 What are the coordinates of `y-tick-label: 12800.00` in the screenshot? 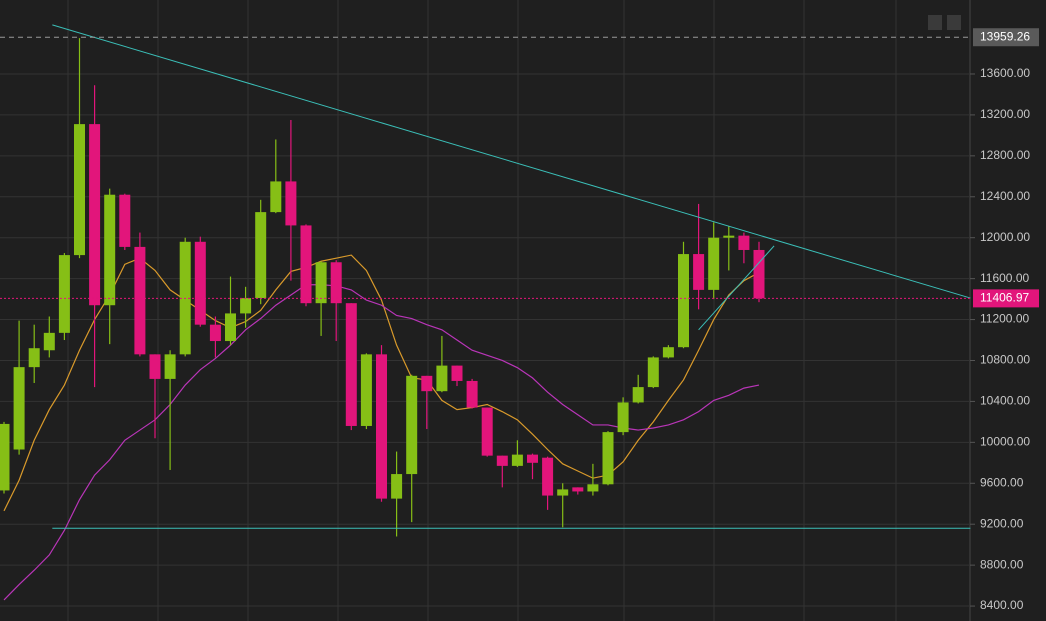 It's located at (1005, 155).